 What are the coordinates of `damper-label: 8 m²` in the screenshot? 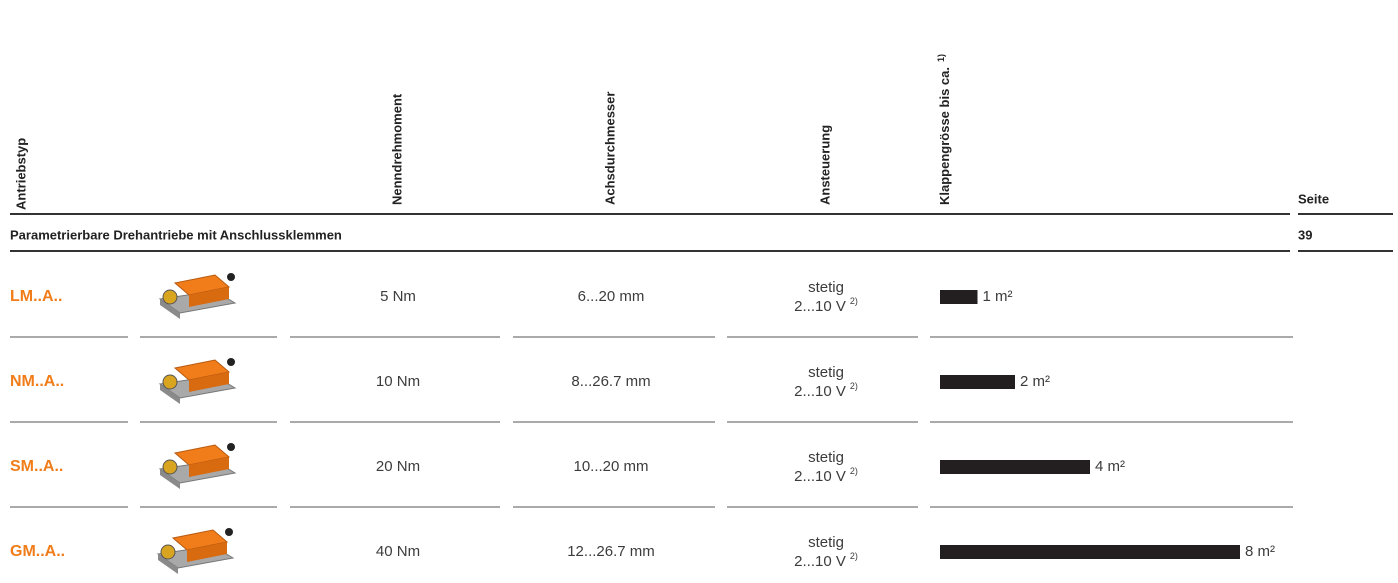 It's located at (1260, 551).